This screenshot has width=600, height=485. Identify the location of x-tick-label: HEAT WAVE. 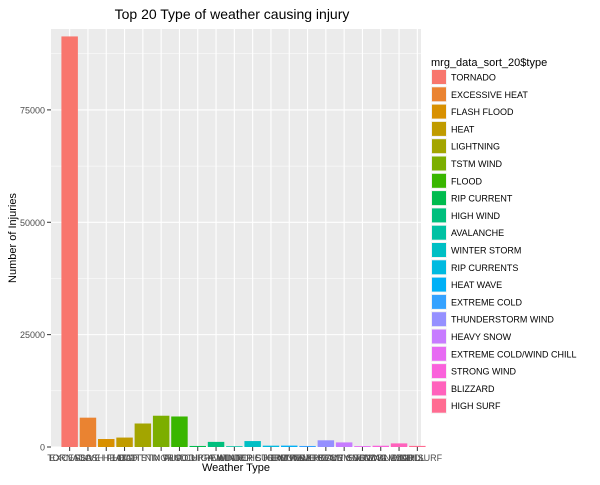
(289, 458).